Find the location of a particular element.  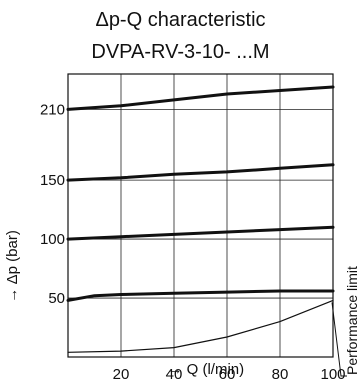

x-tick-label: 40 is located at coordinates (174, 373).